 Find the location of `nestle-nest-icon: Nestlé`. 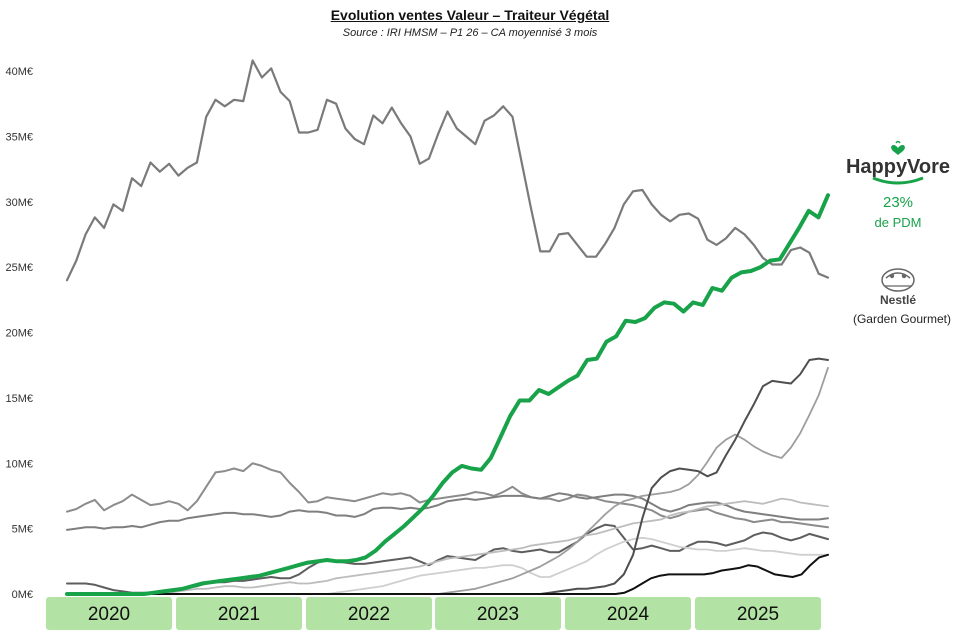

nestle-nest-icon: Nestlé is located at coordinates (898, 287).